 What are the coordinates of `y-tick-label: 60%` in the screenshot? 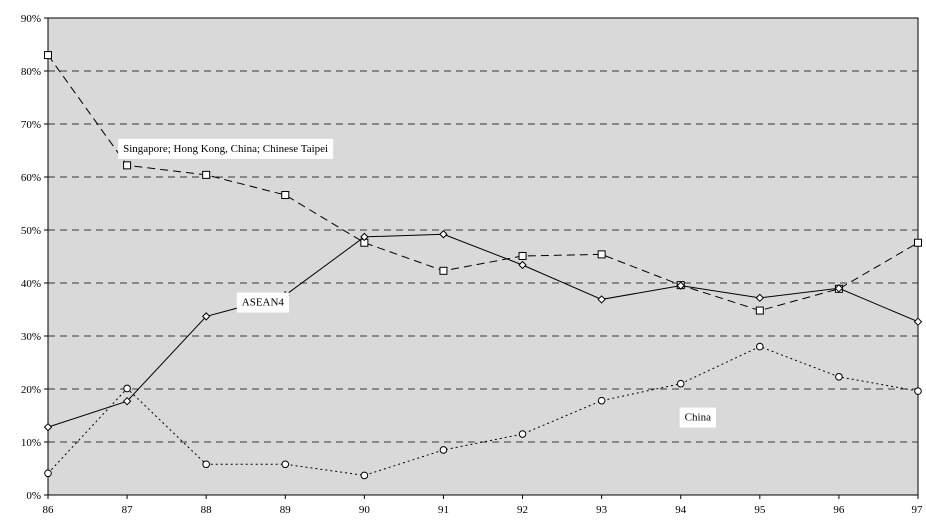 It's located at (31, 178).